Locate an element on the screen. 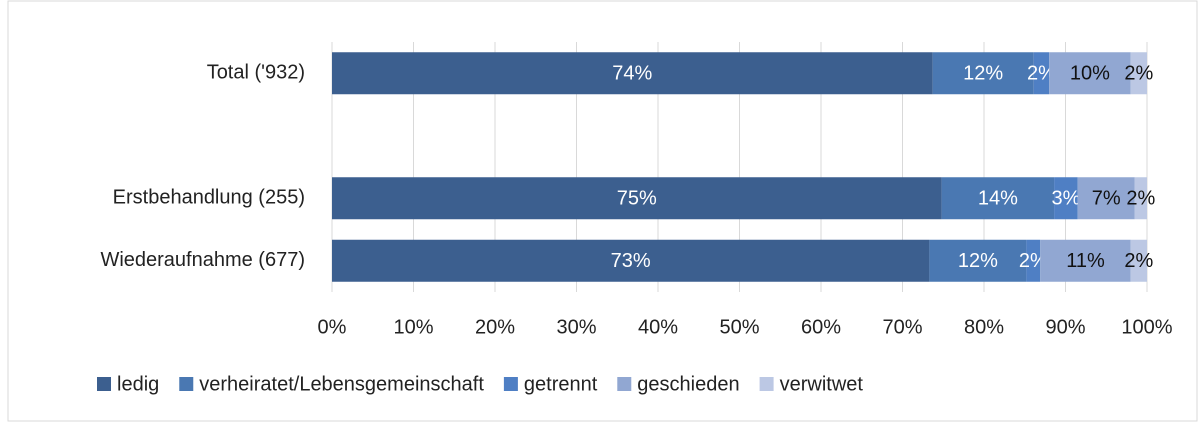 The width and height of the screenshot is (1198, 422). data-label: 11% is located at coordinates (1085, 261).